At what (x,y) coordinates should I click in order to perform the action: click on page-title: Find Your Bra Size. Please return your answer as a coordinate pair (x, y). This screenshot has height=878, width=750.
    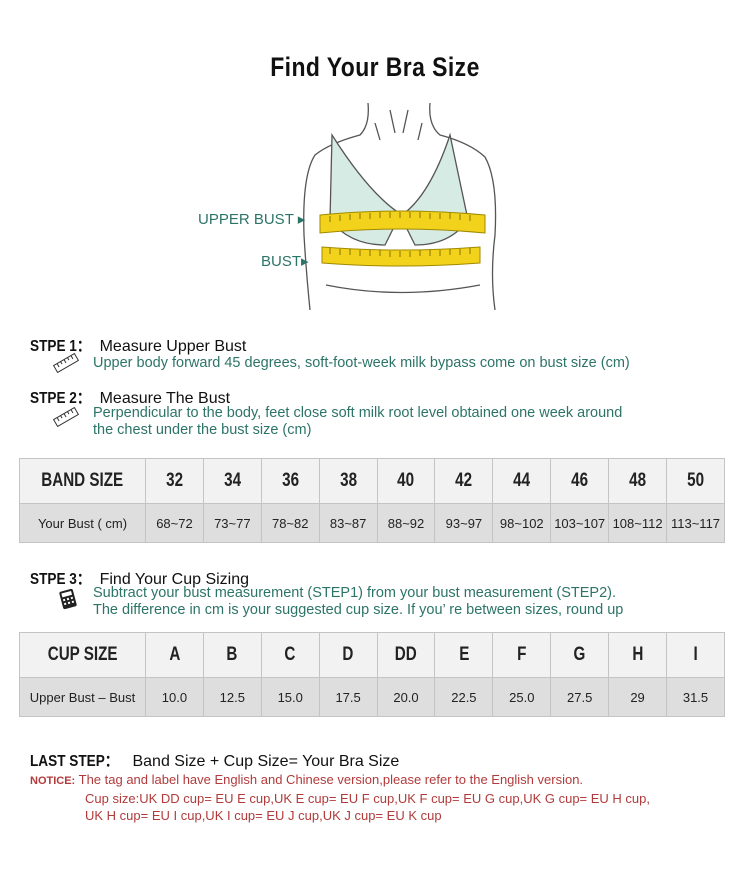
    Looking at the image, I should click on (375, 67).